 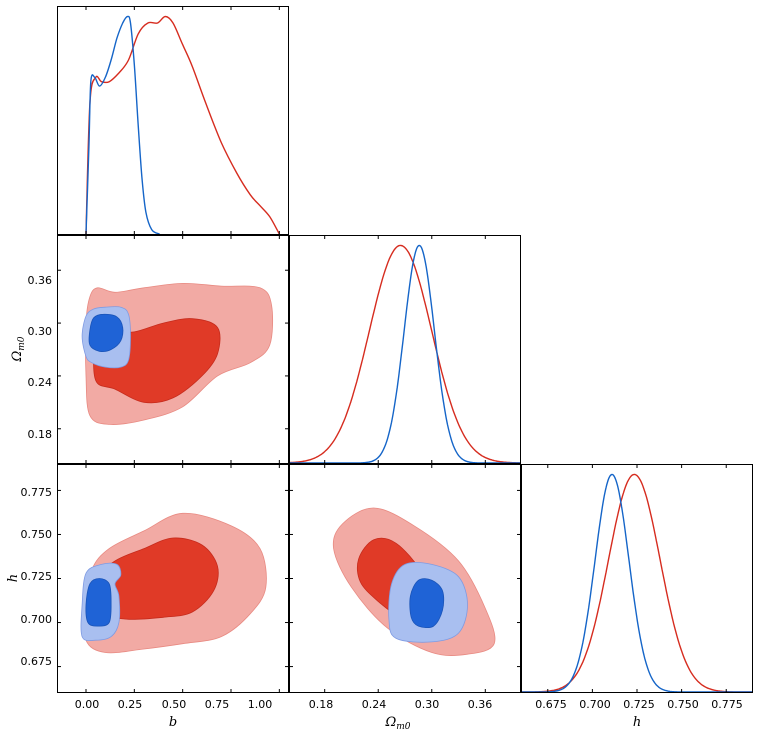 What do you see at coordinates (22, 343) in the screenshot?
I see `y-axis-label-omega-sub: m0` at bounding box center [22, 343].